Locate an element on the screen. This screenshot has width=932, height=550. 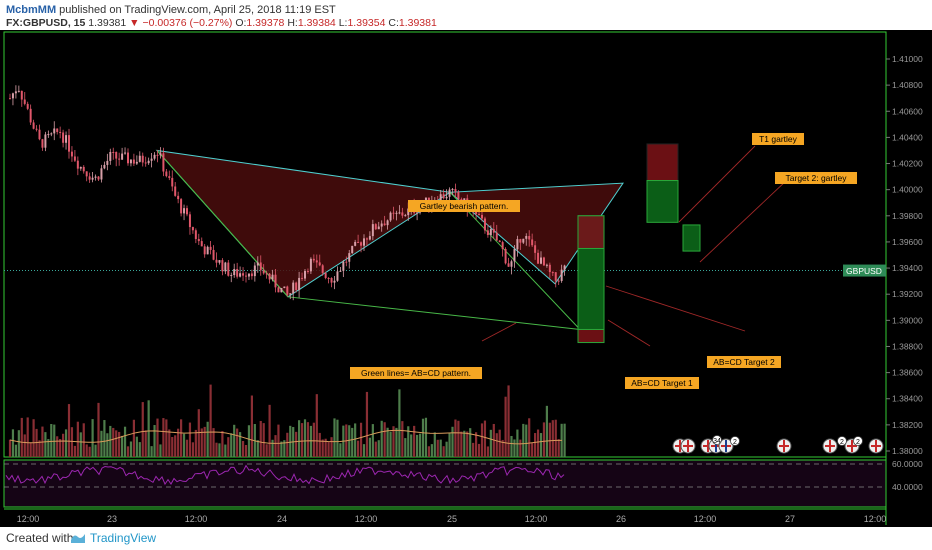
y-tick-label: 1.40400 is located at coordinates (907, 137).